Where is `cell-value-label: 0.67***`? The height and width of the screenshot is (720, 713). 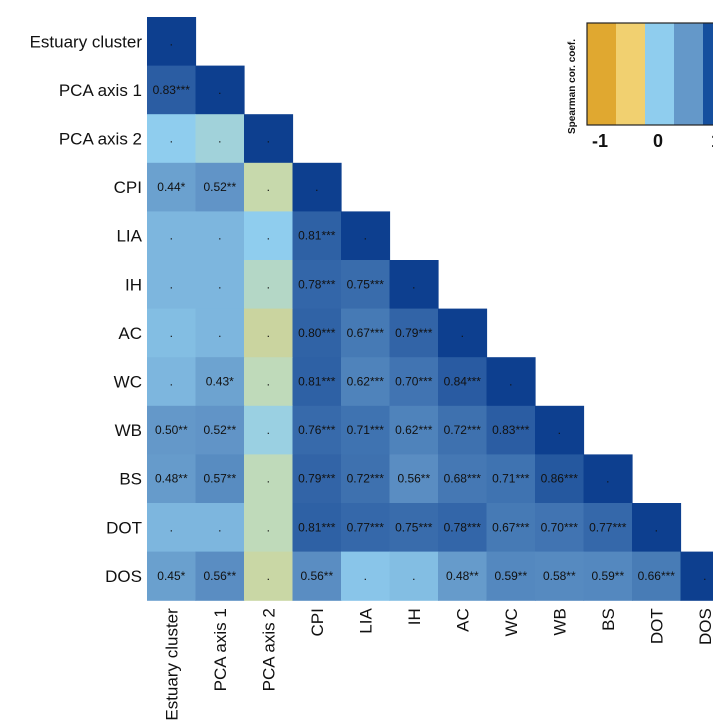
cell-value-label: 0.67*** is located at coordinates (511, 527).